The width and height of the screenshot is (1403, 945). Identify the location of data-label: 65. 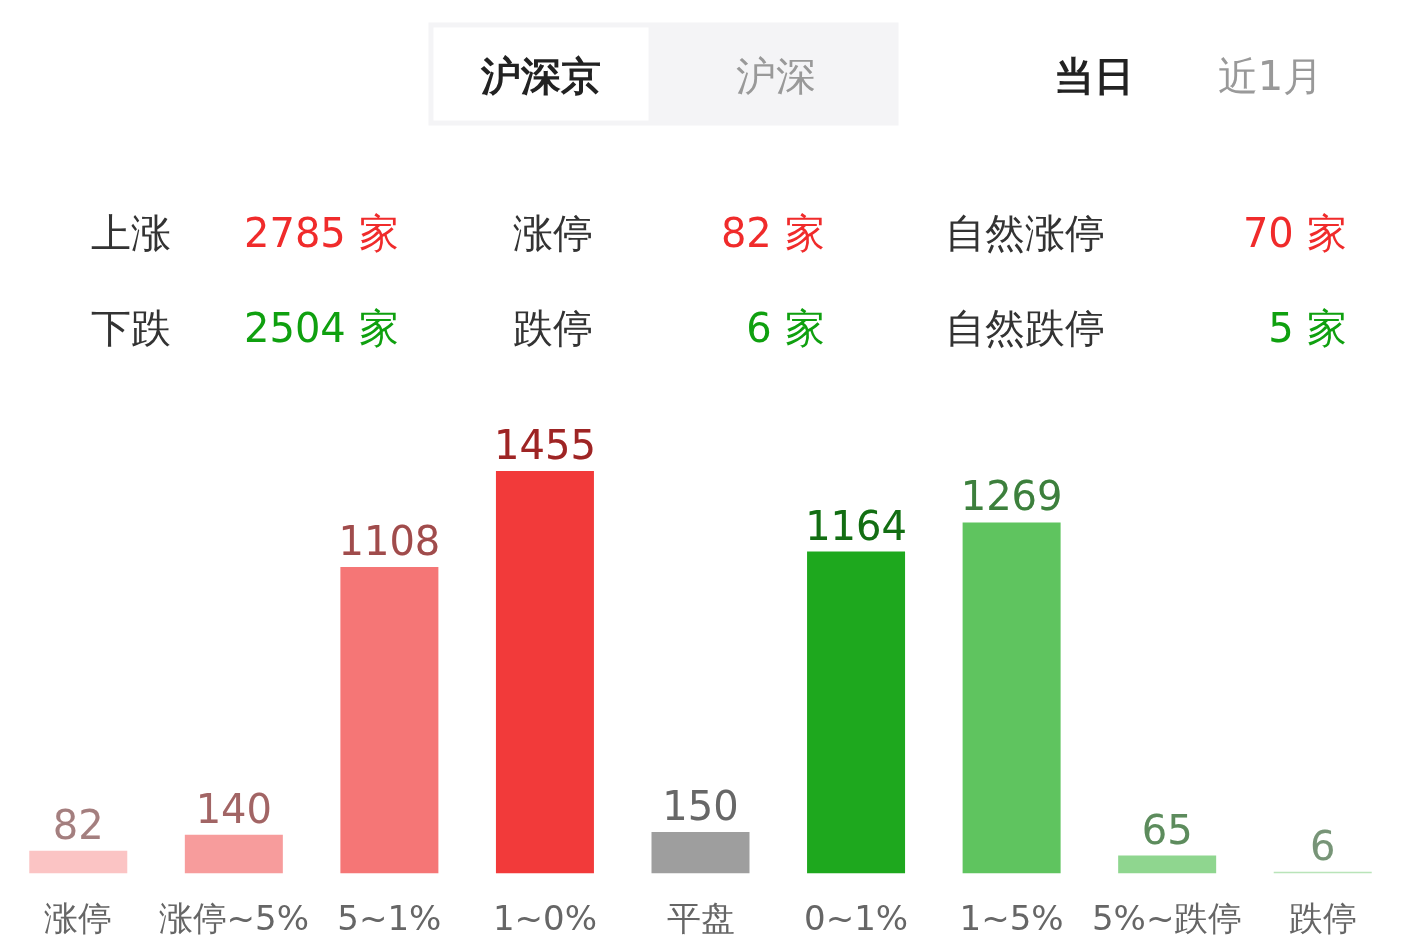
(1167, 829).